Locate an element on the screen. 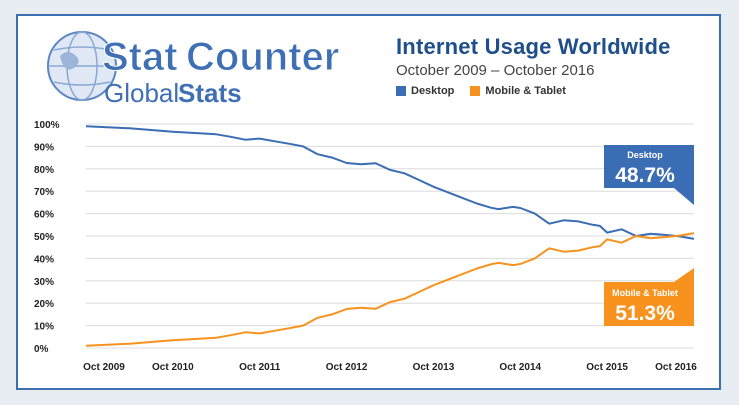  legend-item-mobile: Mobile & Tablet is located at coordinates (518, 91).